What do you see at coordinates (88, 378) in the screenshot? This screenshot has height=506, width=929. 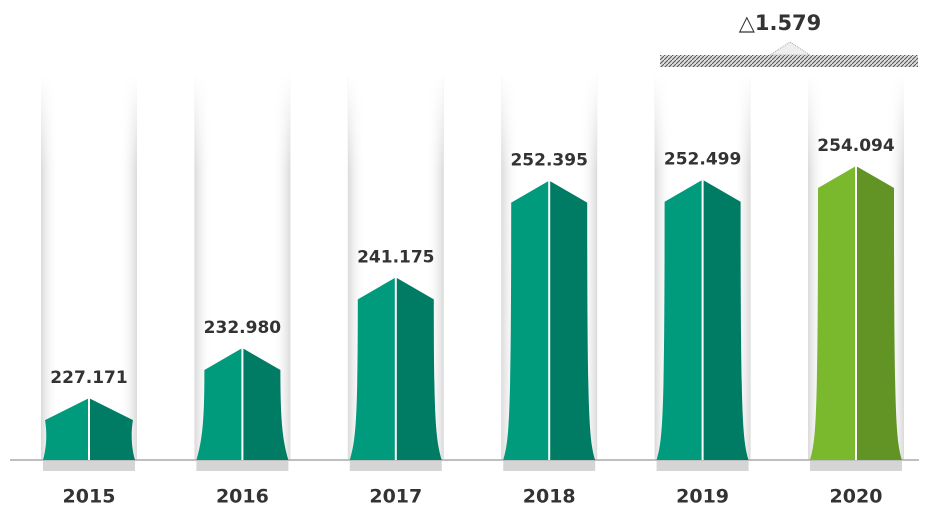 I see `value-label: 227.171` at bounding box center [88, 378].